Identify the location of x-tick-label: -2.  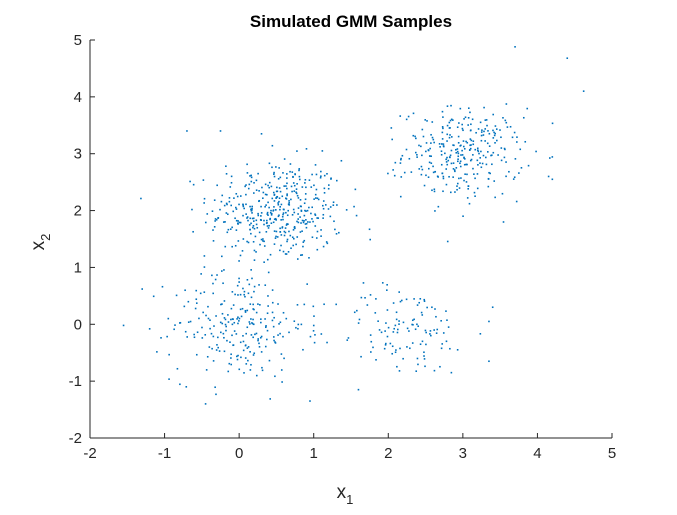
(89, 453).